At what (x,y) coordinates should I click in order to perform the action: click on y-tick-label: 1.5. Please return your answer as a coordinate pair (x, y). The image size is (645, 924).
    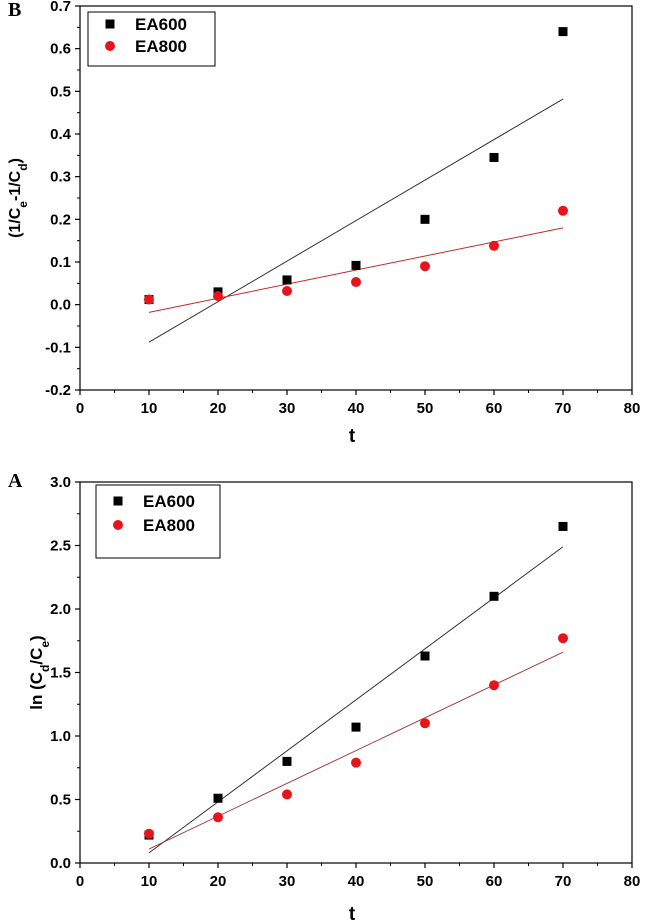
    Looking at the image, I should click on (60, 673).